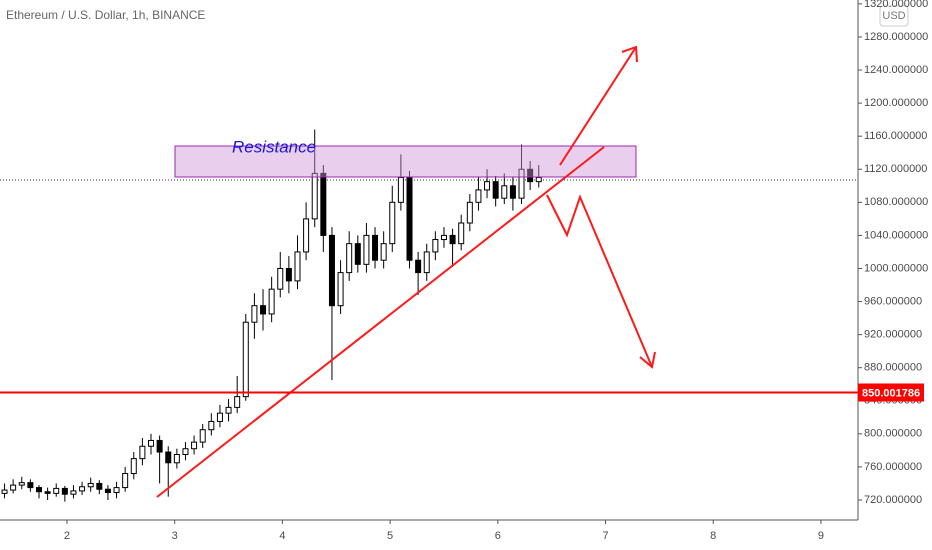  What do you see at coordinates (893, 434) in the screenshot?
I see `y-tick-label: 800.000000` at bounding box center [893, 434].